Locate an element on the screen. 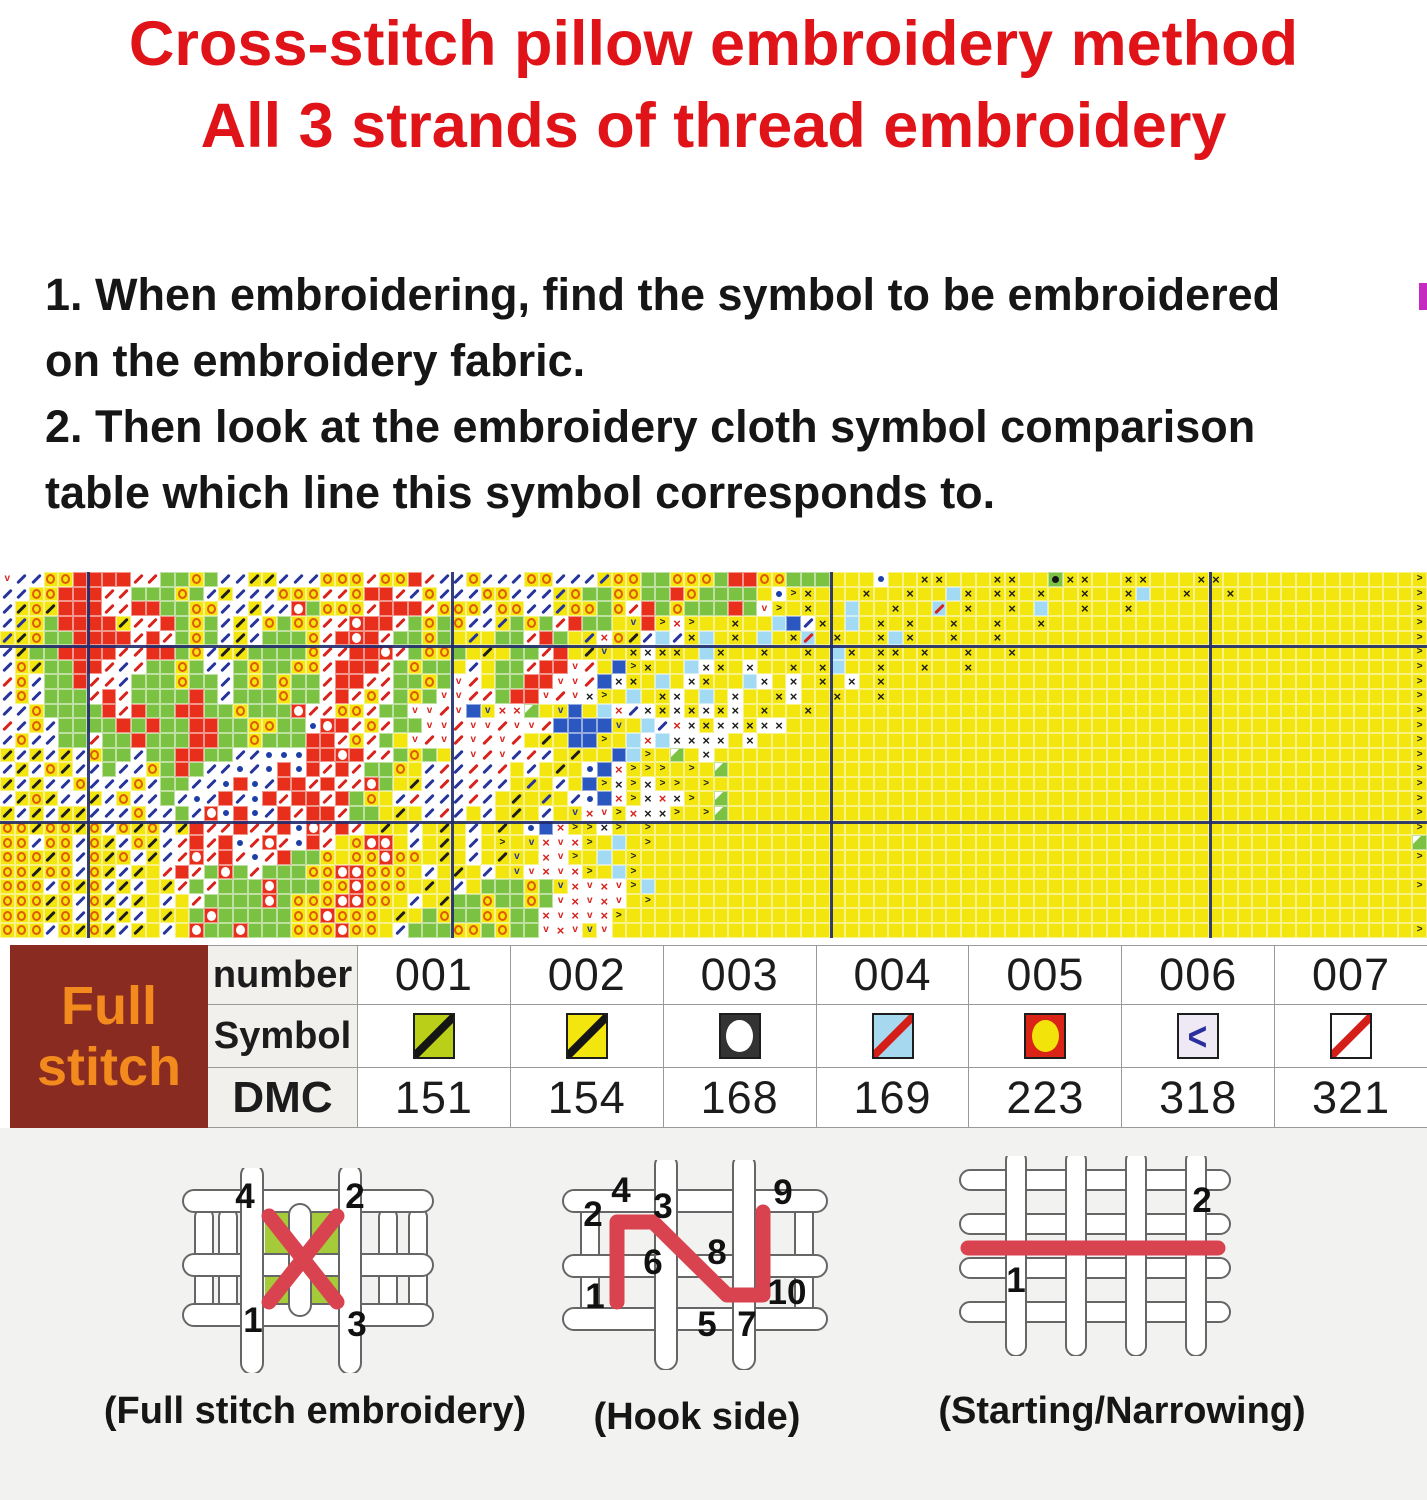  major-gridline-vertical is located at coordinates (89, 755).